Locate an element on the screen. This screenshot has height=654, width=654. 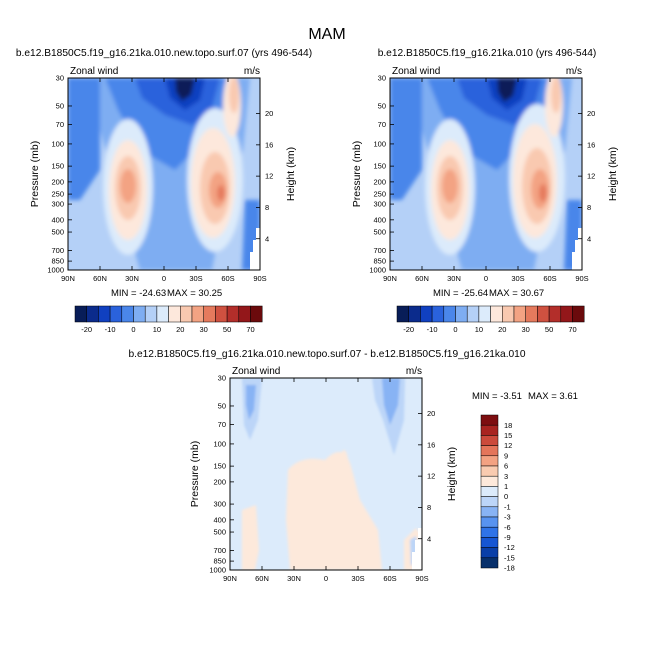
panel-1-ylabel: Pressure (mb) is located at coordinates (35, 174).